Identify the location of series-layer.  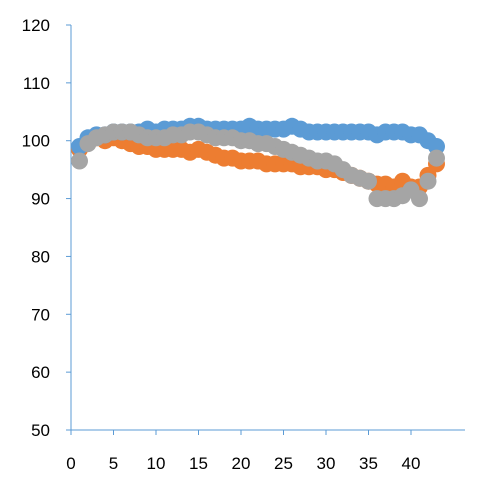
(258, 162).